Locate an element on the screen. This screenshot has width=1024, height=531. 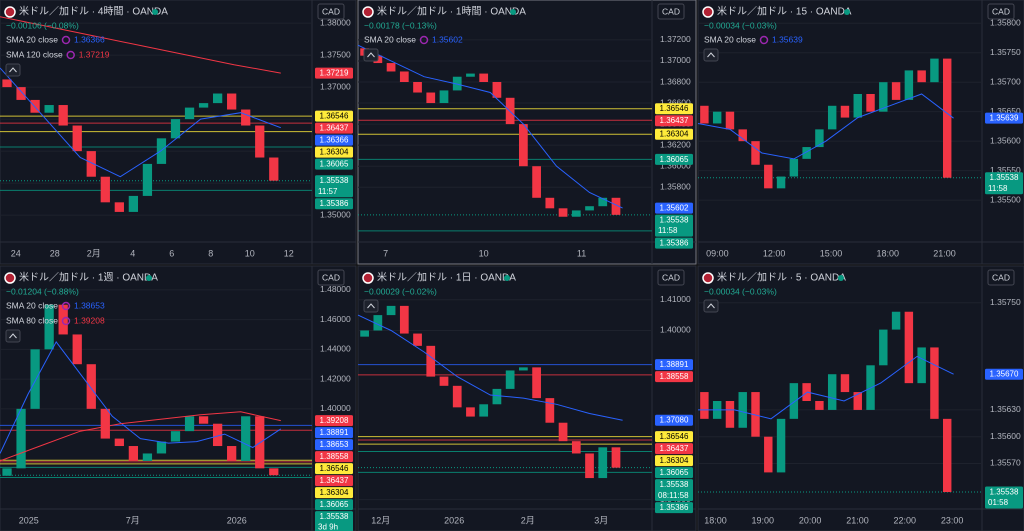
x-tick-label: 4 is located at coordinates (132, 253).